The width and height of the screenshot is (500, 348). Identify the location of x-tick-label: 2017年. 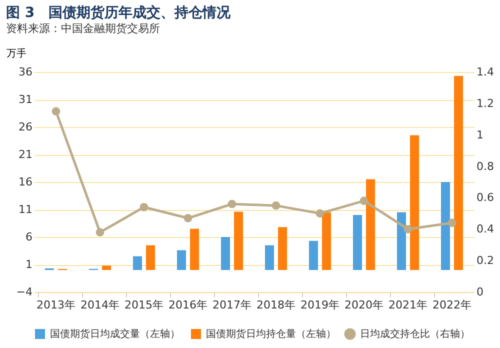
(232, 305).